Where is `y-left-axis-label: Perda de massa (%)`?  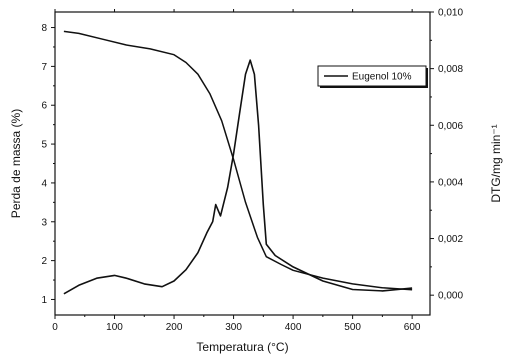
y-left-axis-label: Perda de massa (%) is located at coordinates (16, 163).